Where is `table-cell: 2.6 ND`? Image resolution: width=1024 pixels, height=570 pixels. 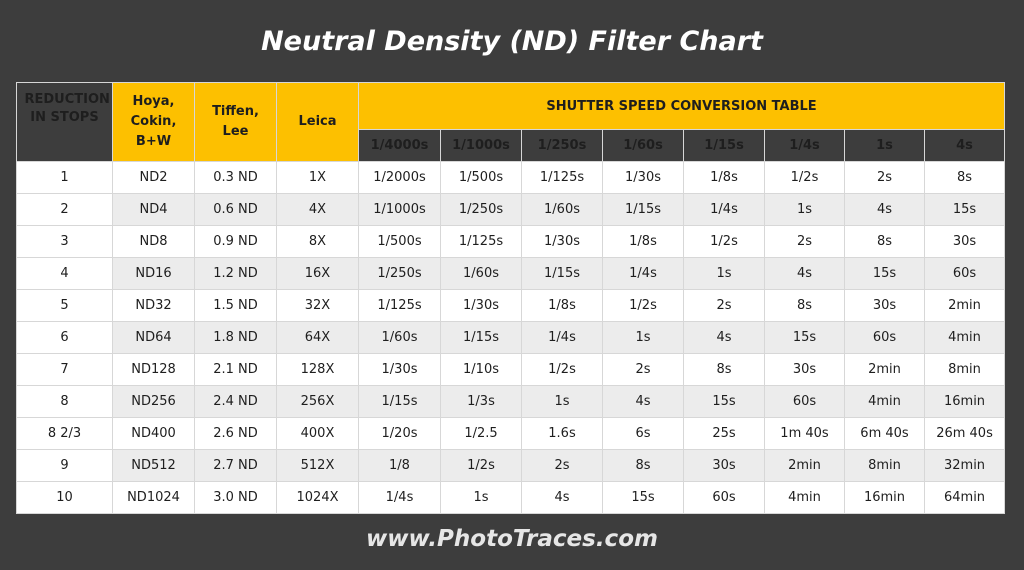 table-cell: 2.6 ND is located at coordinates (235, 433).